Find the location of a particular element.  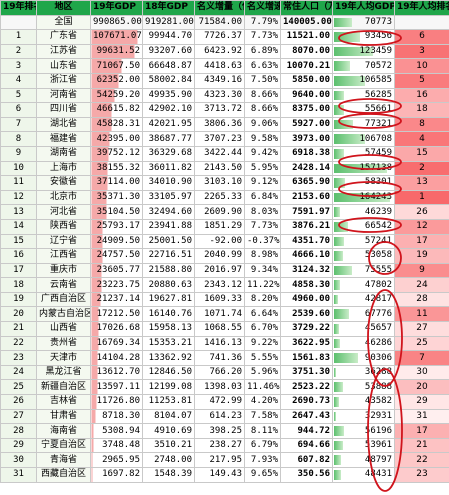

growth-cell: 6.63% is located at coordinates (262, 66).